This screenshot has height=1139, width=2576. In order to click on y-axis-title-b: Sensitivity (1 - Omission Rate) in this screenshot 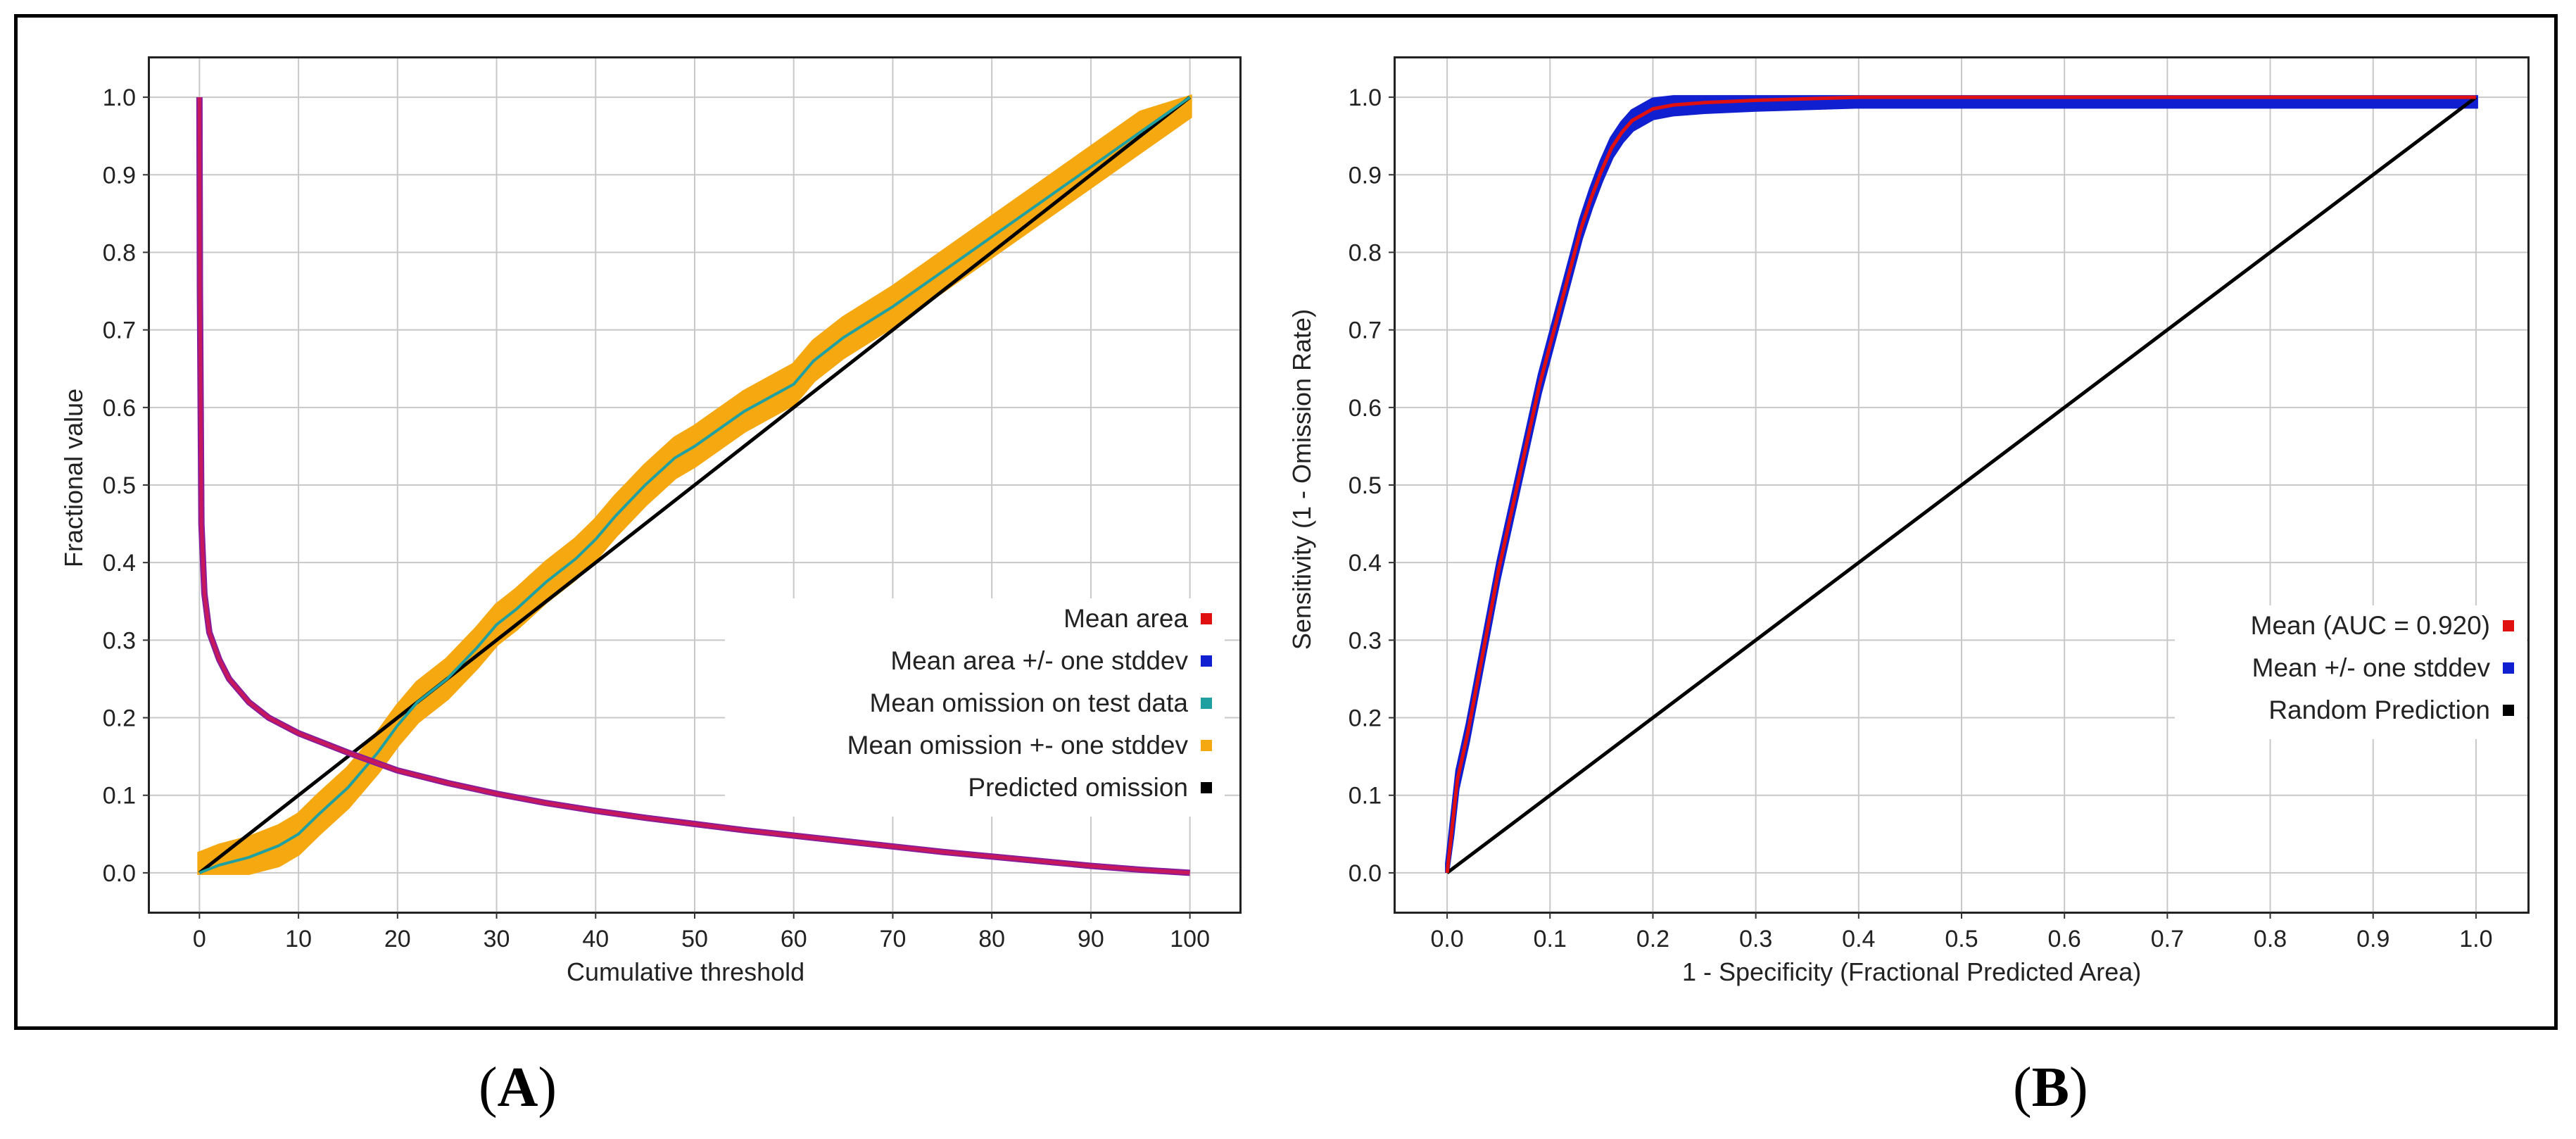, I will do `click(1301, 479)`.